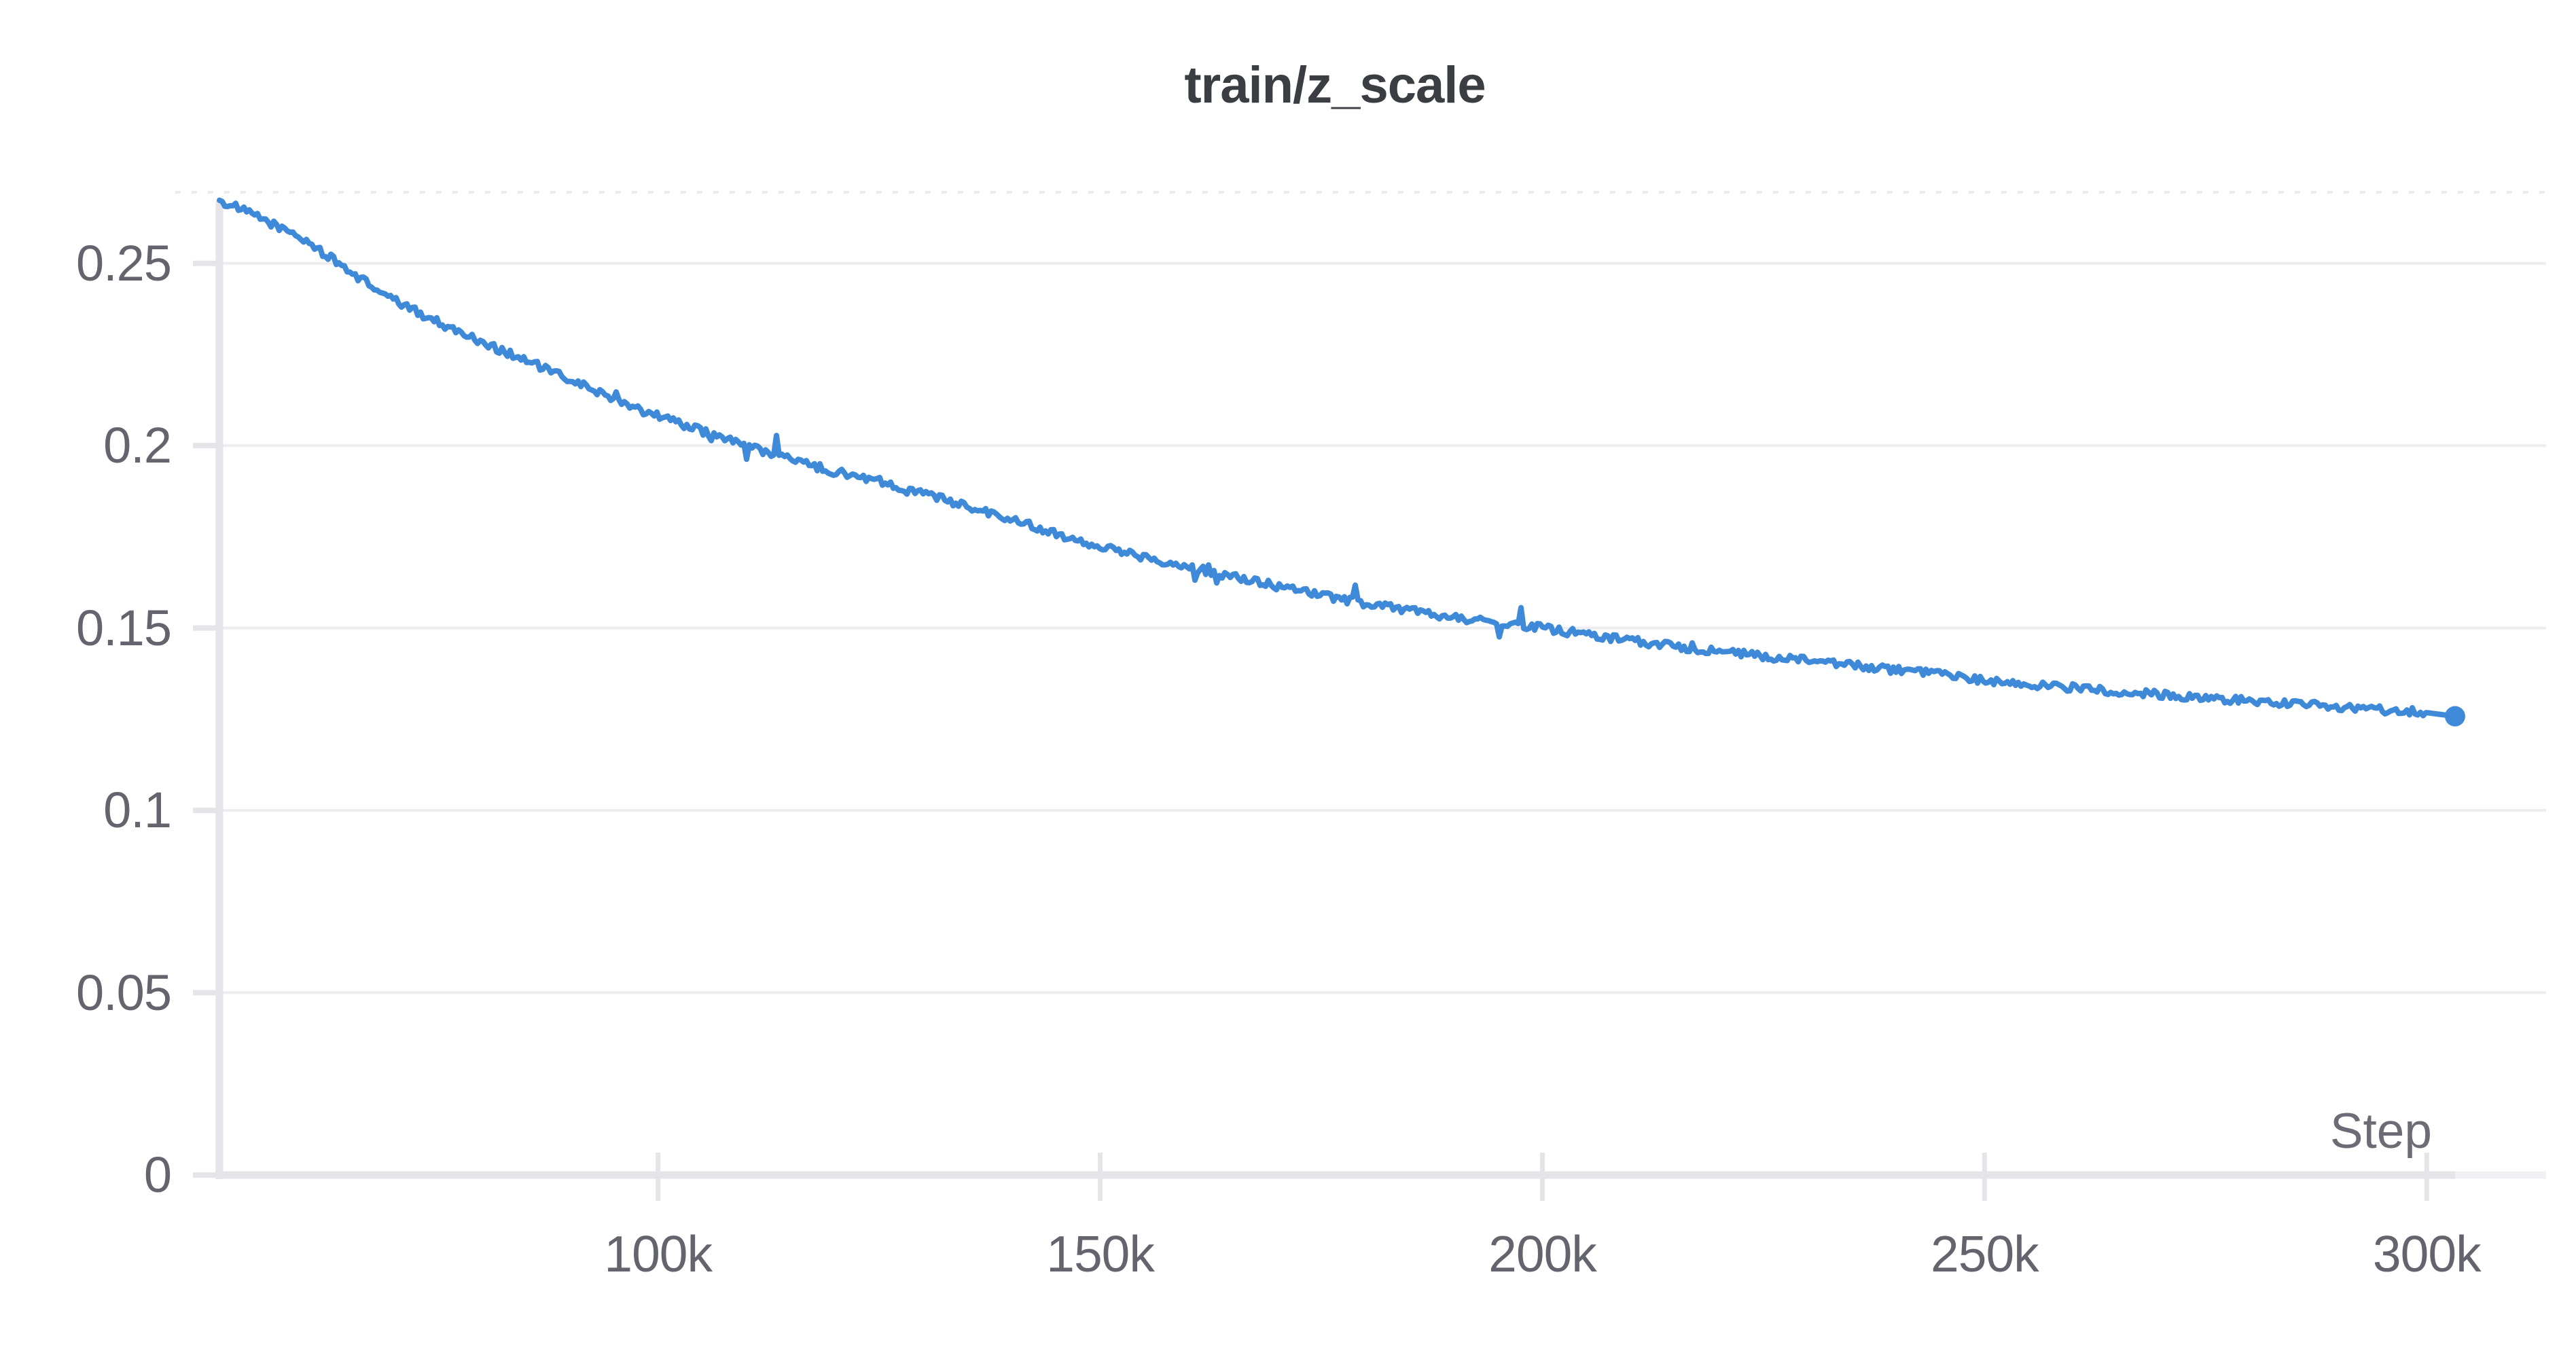 The width and height of the screenshot is (2576, 1353). I want to click on x-tick-label-150k: 150k, so click(1100, 1253).